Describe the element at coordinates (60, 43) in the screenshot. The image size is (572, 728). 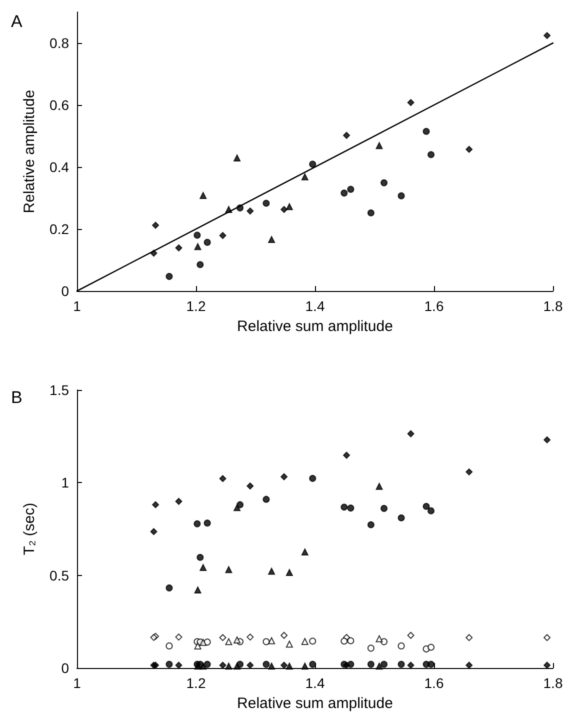
I see `y-tick-label: 0.8` at that location.